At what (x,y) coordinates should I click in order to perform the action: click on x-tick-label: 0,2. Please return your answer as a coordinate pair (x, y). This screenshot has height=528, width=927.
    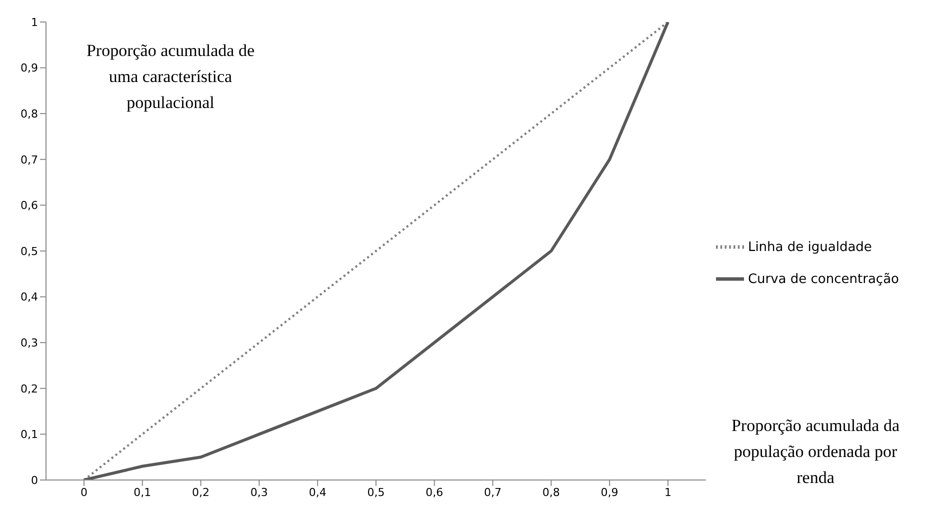
    Looking at the image, I should click on (201, 492).